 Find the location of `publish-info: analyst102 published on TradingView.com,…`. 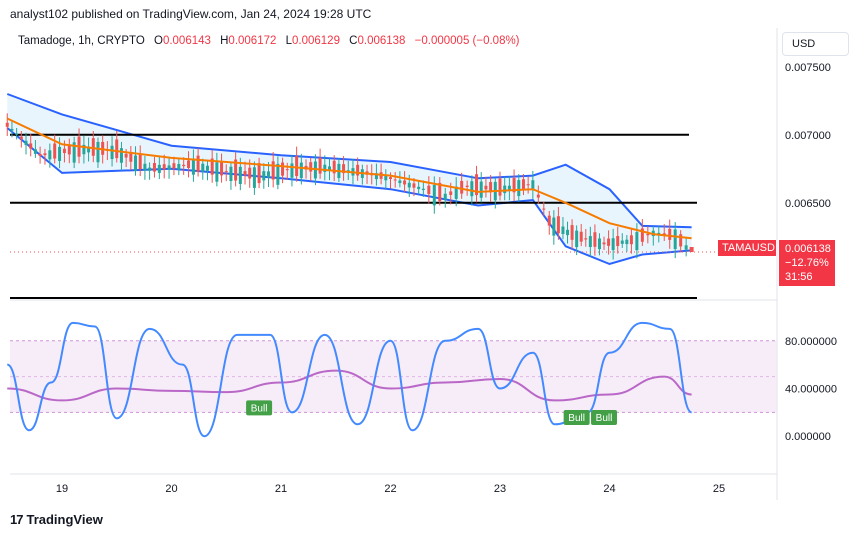

publish-info: analyst102 published on TradingView.com,… is located at coordinates (191, 14).